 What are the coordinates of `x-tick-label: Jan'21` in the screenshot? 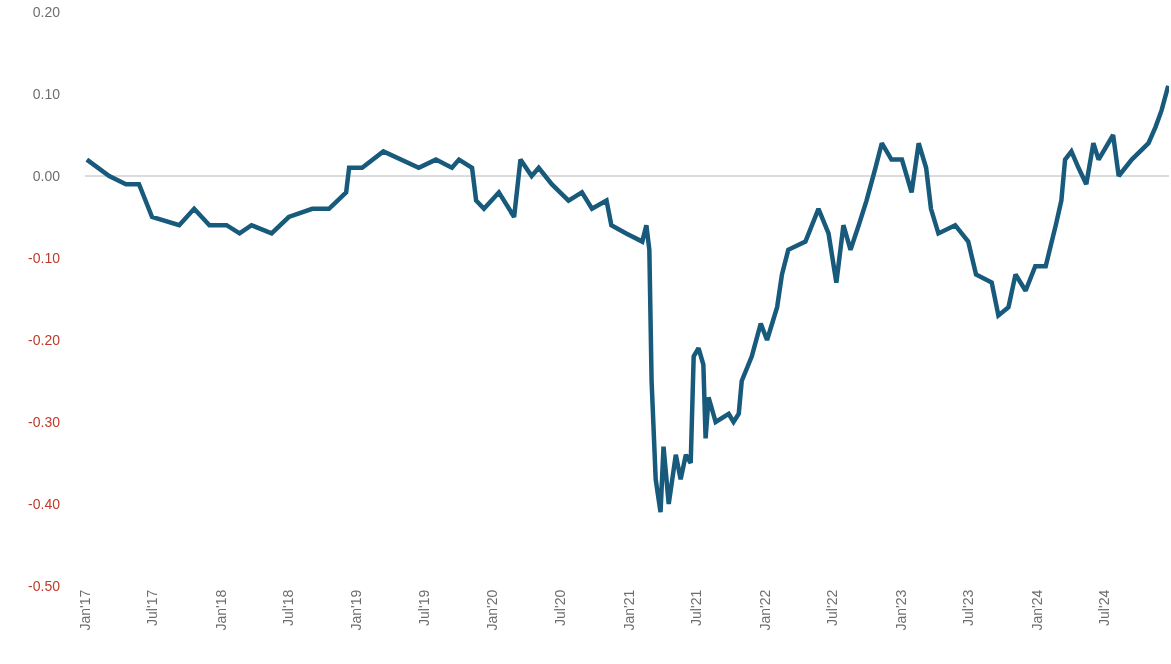 It's located at (628, 610).